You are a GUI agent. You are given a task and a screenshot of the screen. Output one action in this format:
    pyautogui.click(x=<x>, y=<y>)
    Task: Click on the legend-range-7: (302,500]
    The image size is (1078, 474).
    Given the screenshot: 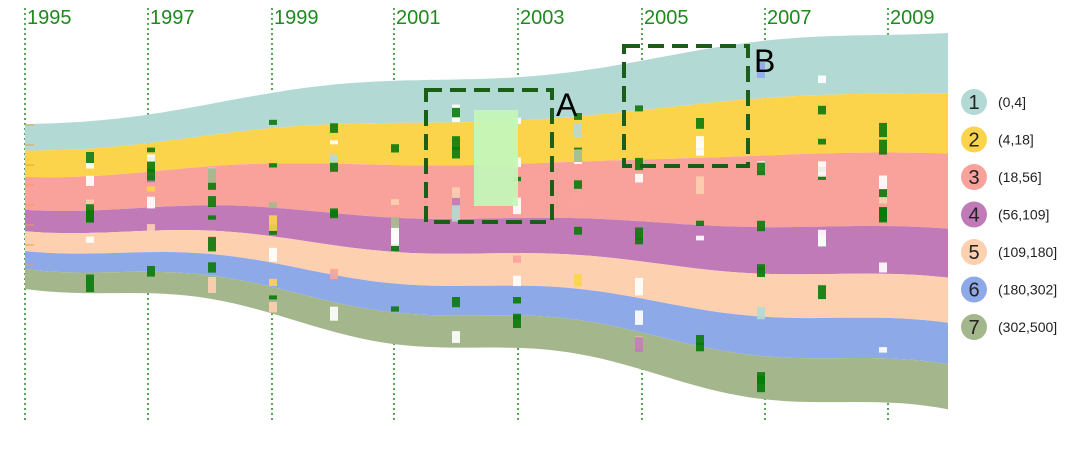 What is the action you would take?
    pyautogui.click(x=1027, y=327)
    